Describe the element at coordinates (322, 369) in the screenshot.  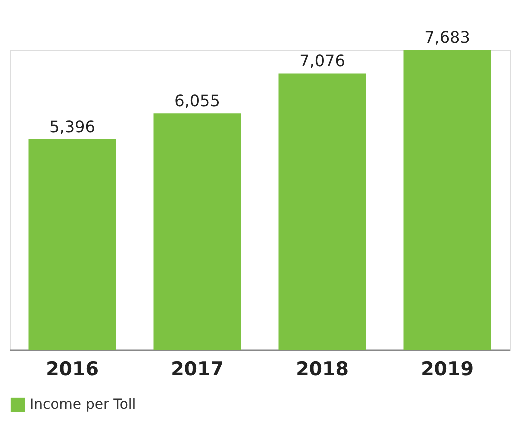
I see `x-tick-label: 2018` at that location.